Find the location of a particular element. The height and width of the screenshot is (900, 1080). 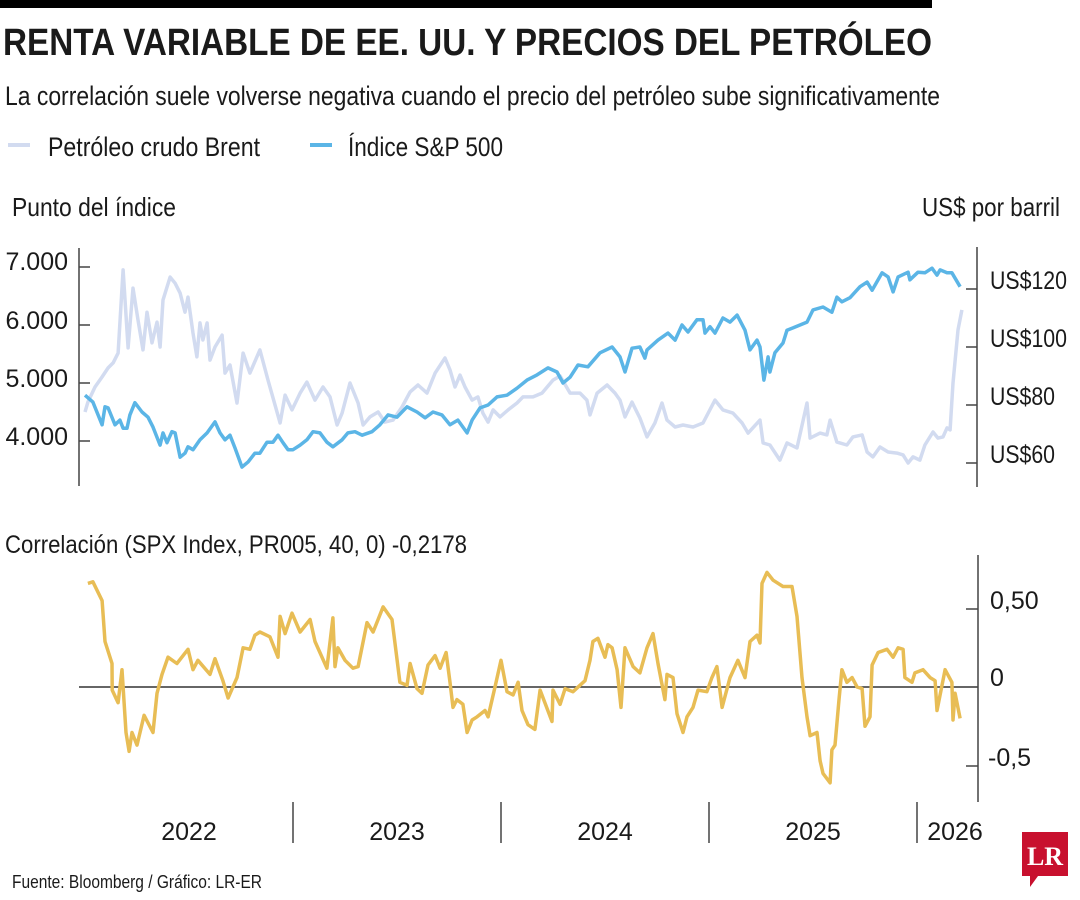

correlation-tick-labels: 0,50 0 -0,5 is located at coordinates (1013, 679).